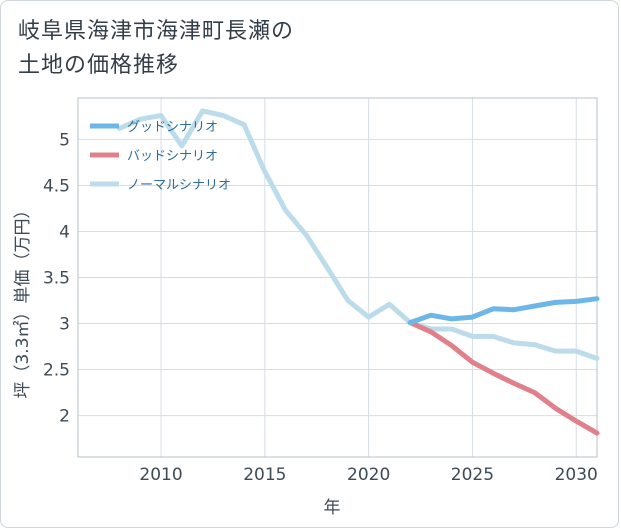 This screenshot has width=621, height=530. What do you see at coordinates (23, 299) in the screenshot?
I see `y-axis-label: 坪（3.3㎡）単価（万円）` at bounding box center [23, 299].